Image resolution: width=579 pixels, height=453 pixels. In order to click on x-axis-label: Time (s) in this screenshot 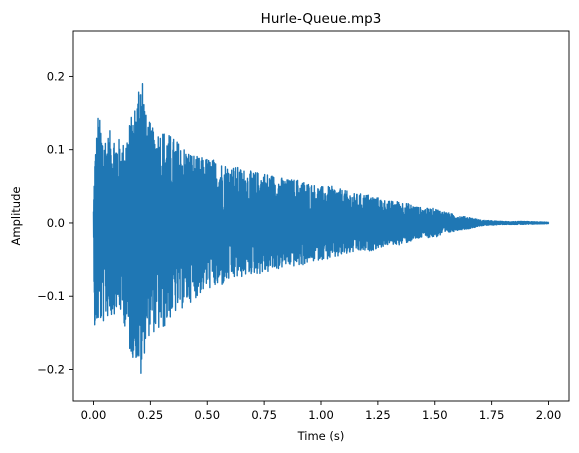, I will do `click(321, 436)`.